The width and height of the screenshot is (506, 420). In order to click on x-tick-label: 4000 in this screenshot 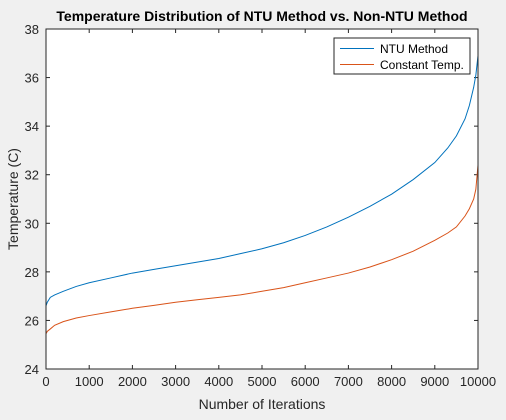, I will do `click(218, 381)`.